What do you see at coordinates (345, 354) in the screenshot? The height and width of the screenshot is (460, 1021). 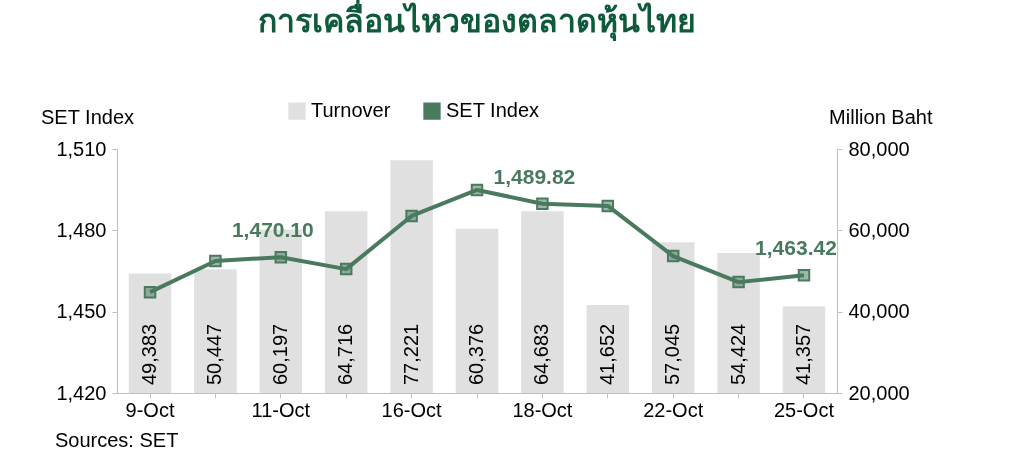 I see `data-label: 64,716` at bounding box center [345, 354].